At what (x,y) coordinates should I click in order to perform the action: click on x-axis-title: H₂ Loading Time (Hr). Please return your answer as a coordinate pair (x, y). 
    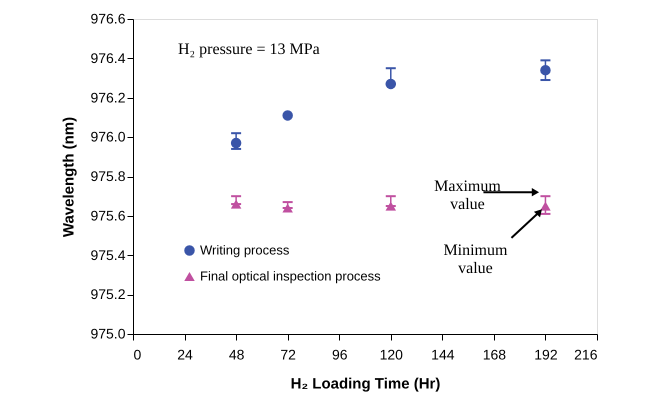
    Looking at the image, I should click on (365, 384).